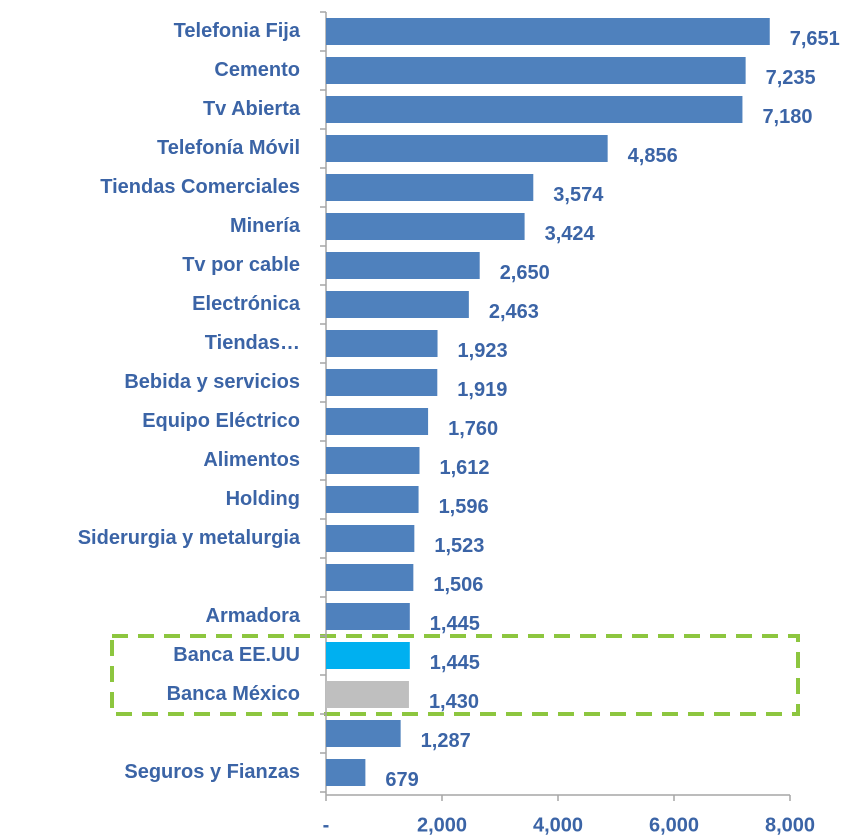 Image resolution: width=858 pixels, height=837 pixels. Describe the element at coordinates (189, 538) in the screenshot. I see `y-tick-label: Siderurgia y metalurgia` at that location.